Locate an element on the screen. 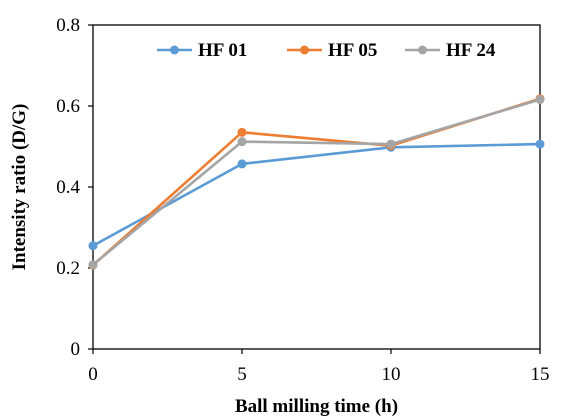 The image size is (568, 419). legend-item: HF 05 is located at coordinates (332, 50).